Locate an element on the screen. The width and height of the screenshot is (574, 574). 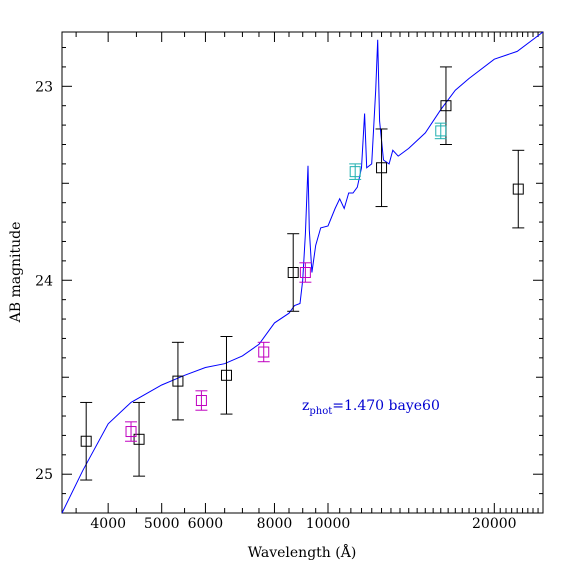
annotation-subscript: phot is located at coordinates (320, 411).